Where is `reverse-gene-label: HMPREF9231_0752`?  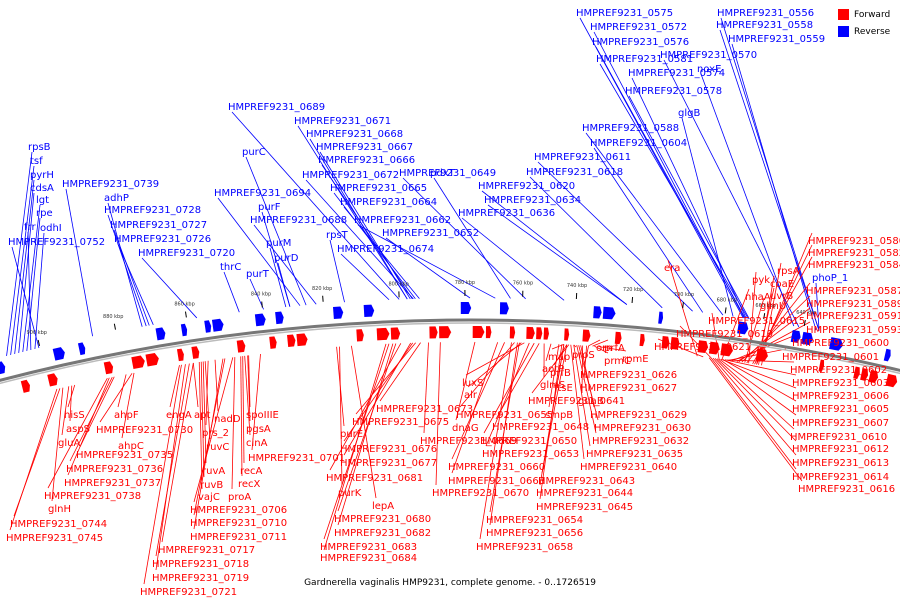 reverse-gene-label: HMPREF9231_0752 is located at coordinates (56, 242).